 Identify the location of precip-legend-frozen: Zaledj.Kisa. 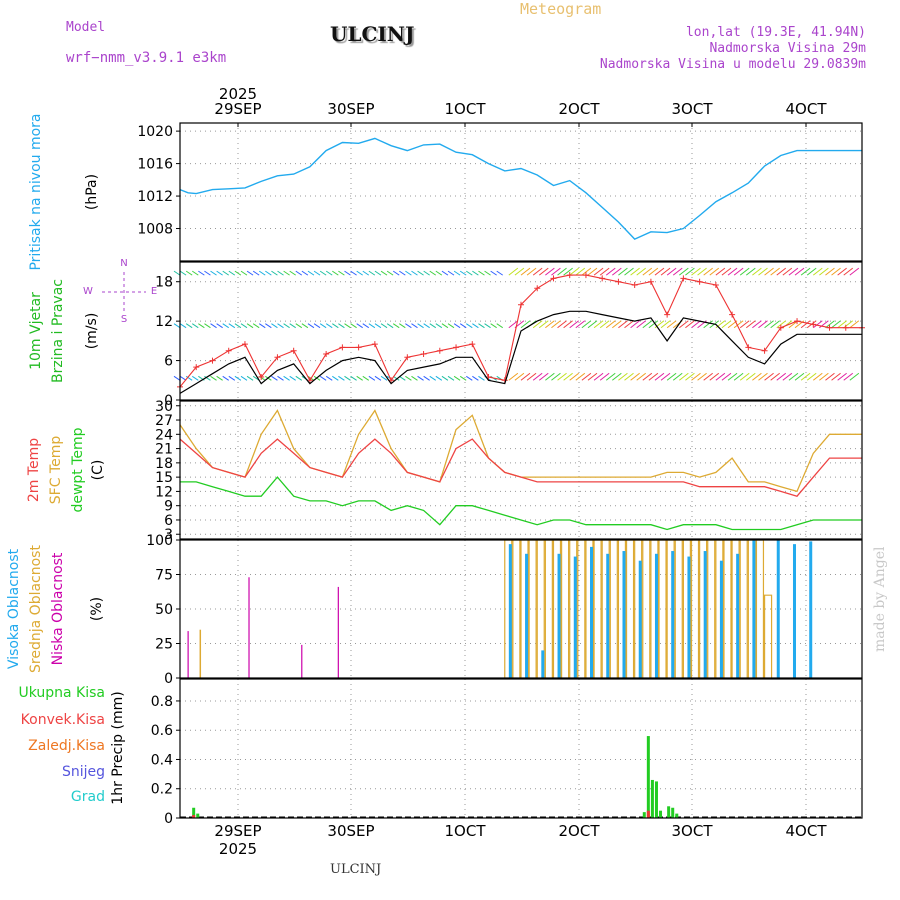
(66, 746).